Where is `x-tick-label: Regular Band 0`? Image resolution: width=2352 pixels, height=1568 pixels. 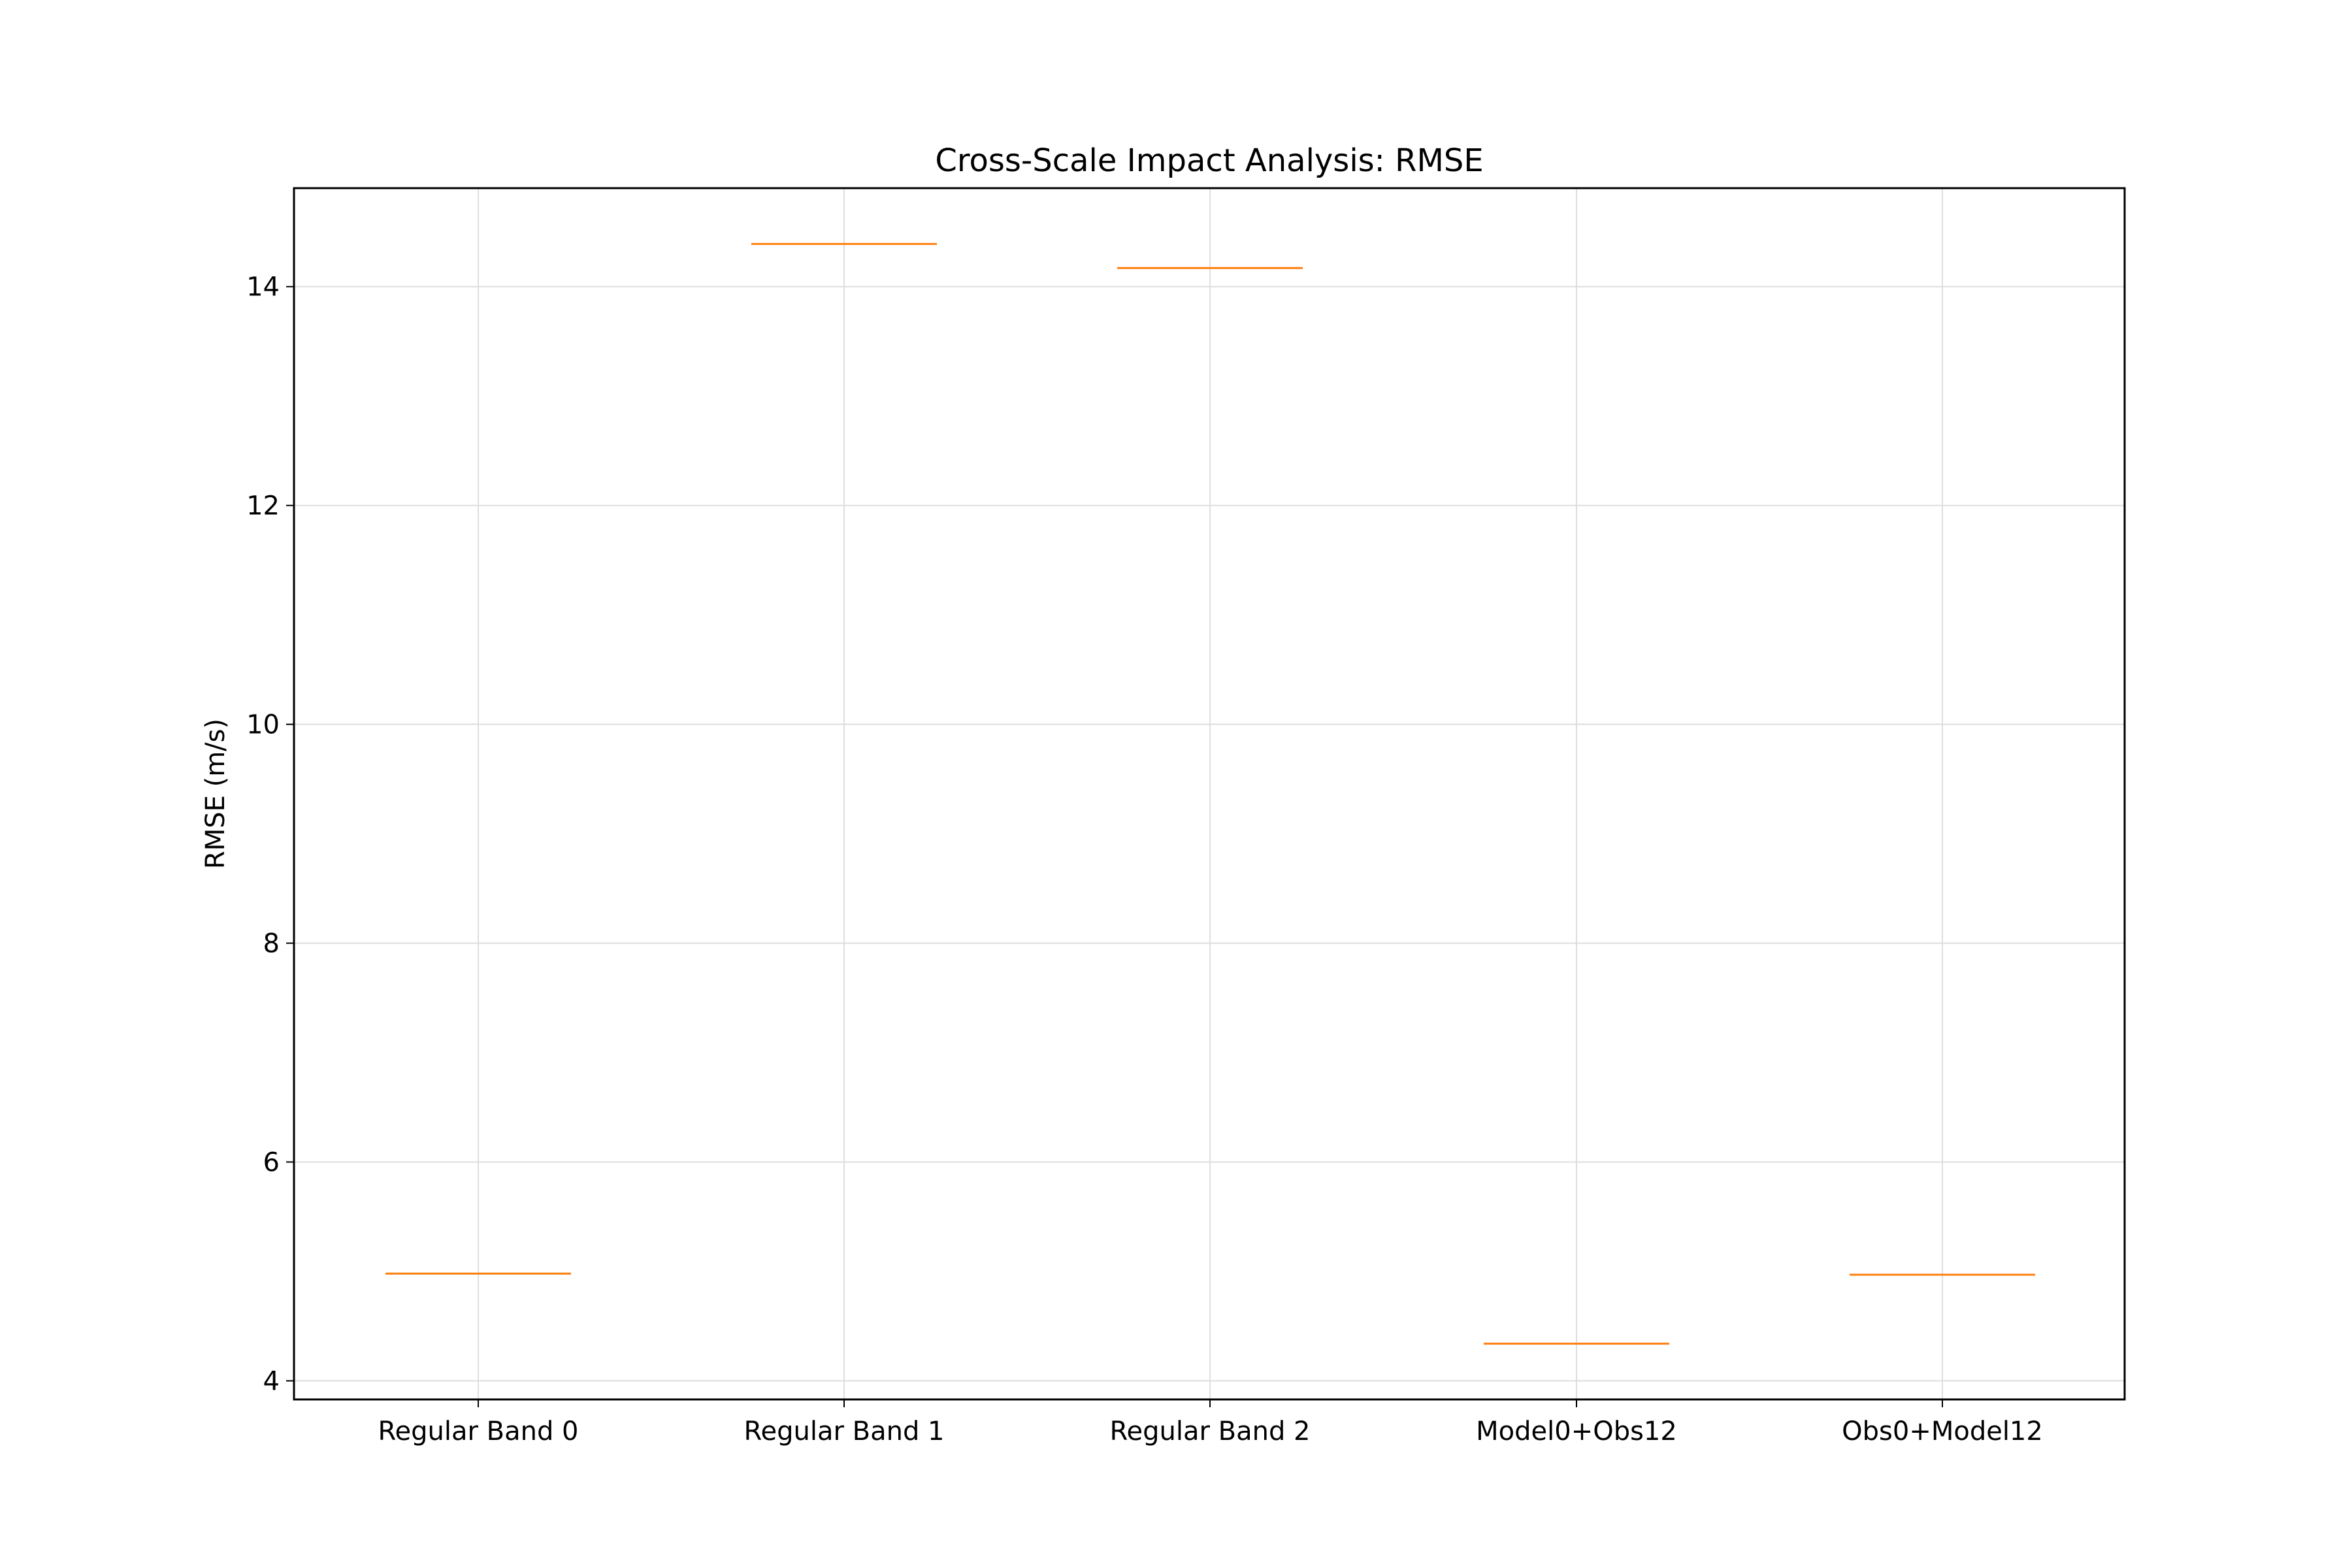 x-tick-label: Regular Band 0 is located at coordinates (478, 1431).